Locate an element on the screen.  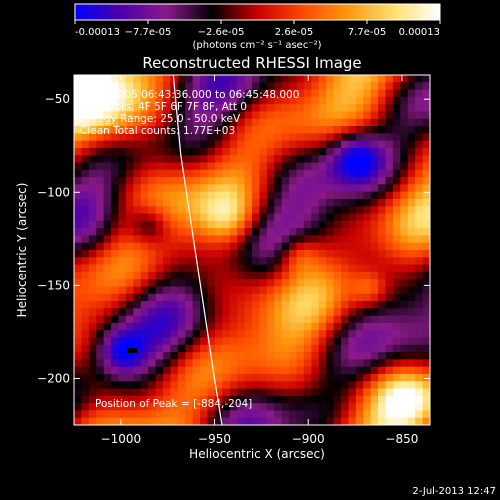
y-tick-label: −100 is located at coordinates (53, 192).